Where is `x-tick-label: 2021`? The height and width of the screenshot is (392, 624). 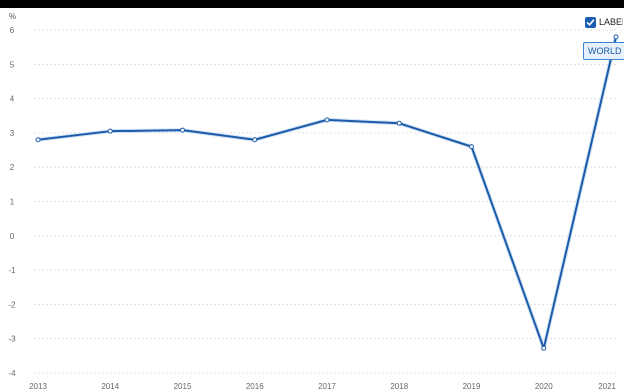
x-tick-label: 2021 is located at coordinates (607, 386).